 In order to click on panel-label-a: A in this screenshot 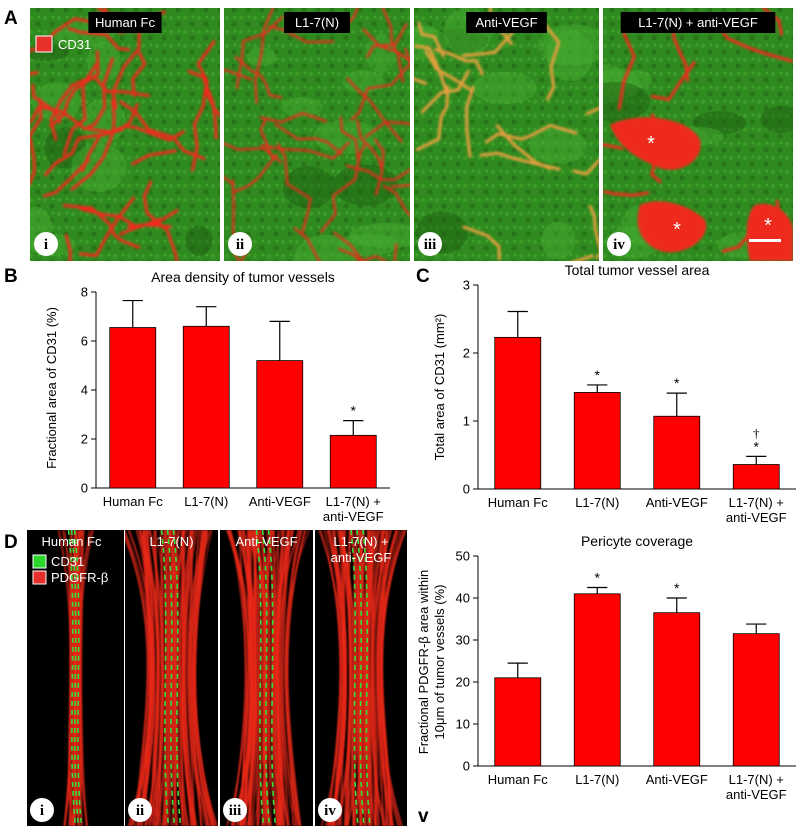, I will do `click(11, 18)`.